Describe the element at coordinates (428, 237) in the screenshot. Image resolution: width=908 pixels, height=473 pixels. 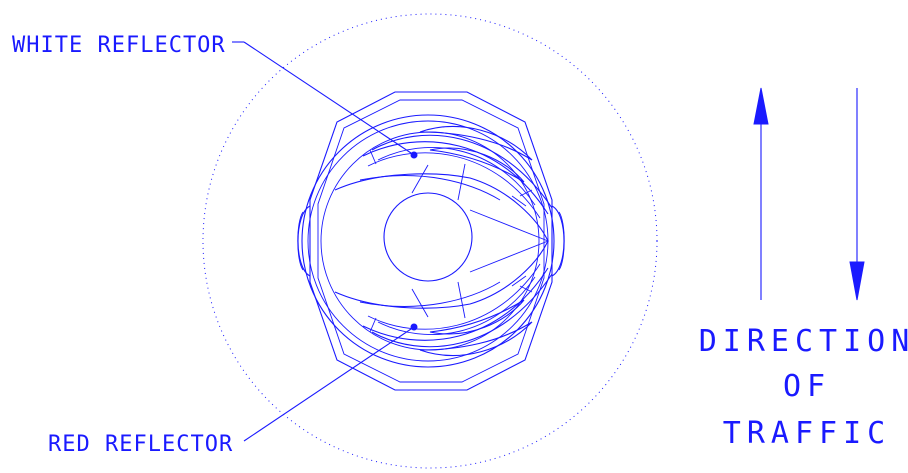
I see `center-dome` at that location.